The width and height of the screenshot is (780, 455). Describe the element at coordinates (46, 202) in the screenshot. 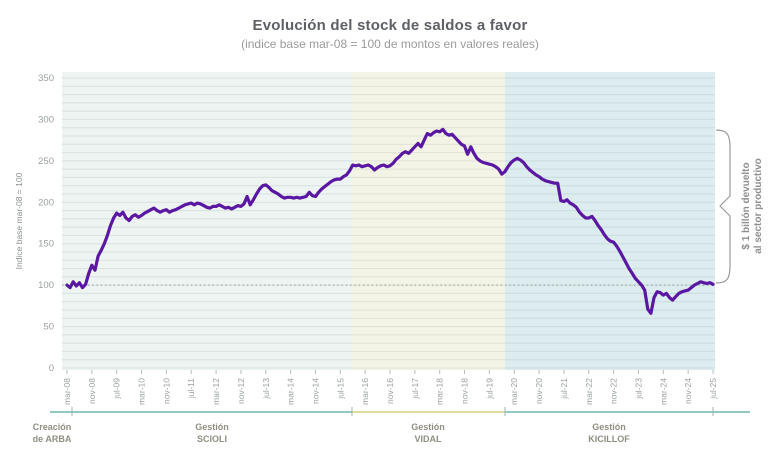

I see `y-tick-label: 200` at that location.